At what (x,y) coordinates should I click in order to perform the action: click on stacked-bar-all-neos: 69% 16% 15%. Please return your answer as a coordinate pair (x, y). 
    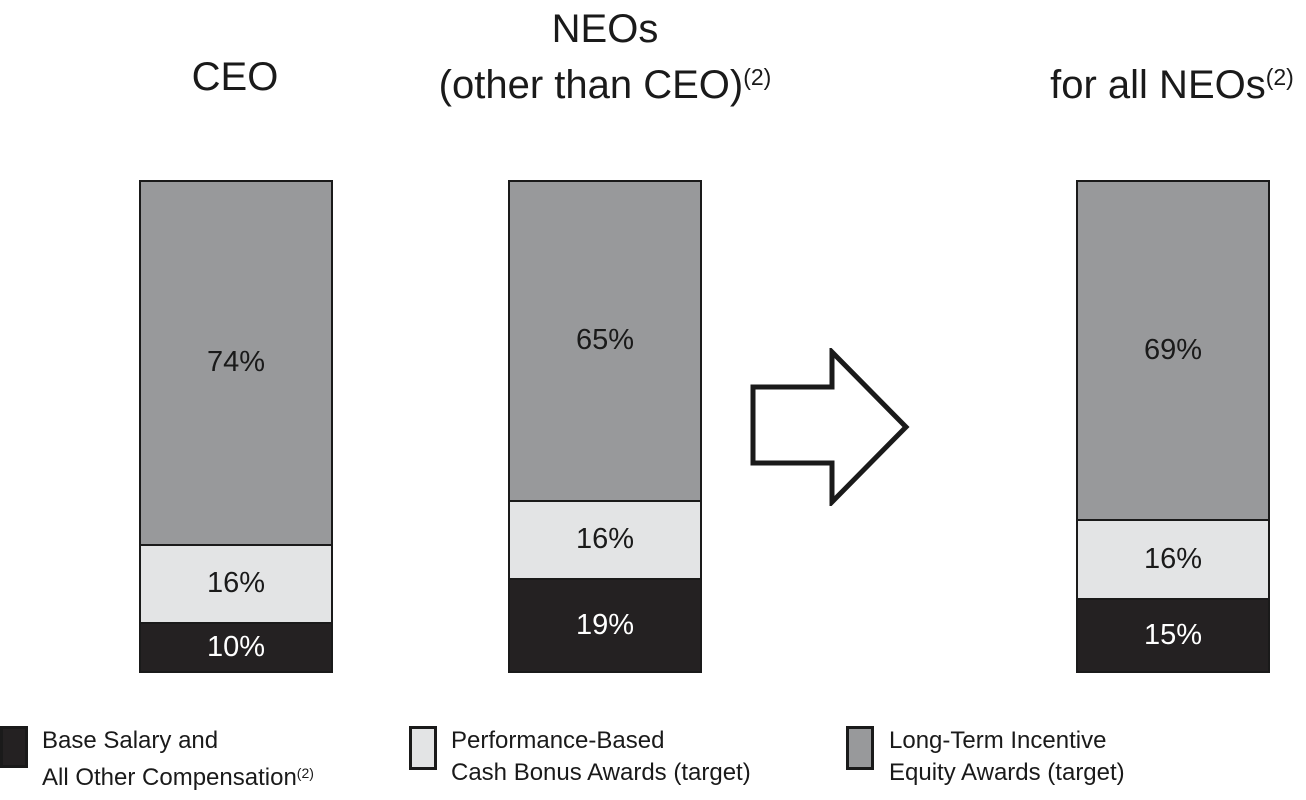
    Looking at the image, I should click on (1173, 426).